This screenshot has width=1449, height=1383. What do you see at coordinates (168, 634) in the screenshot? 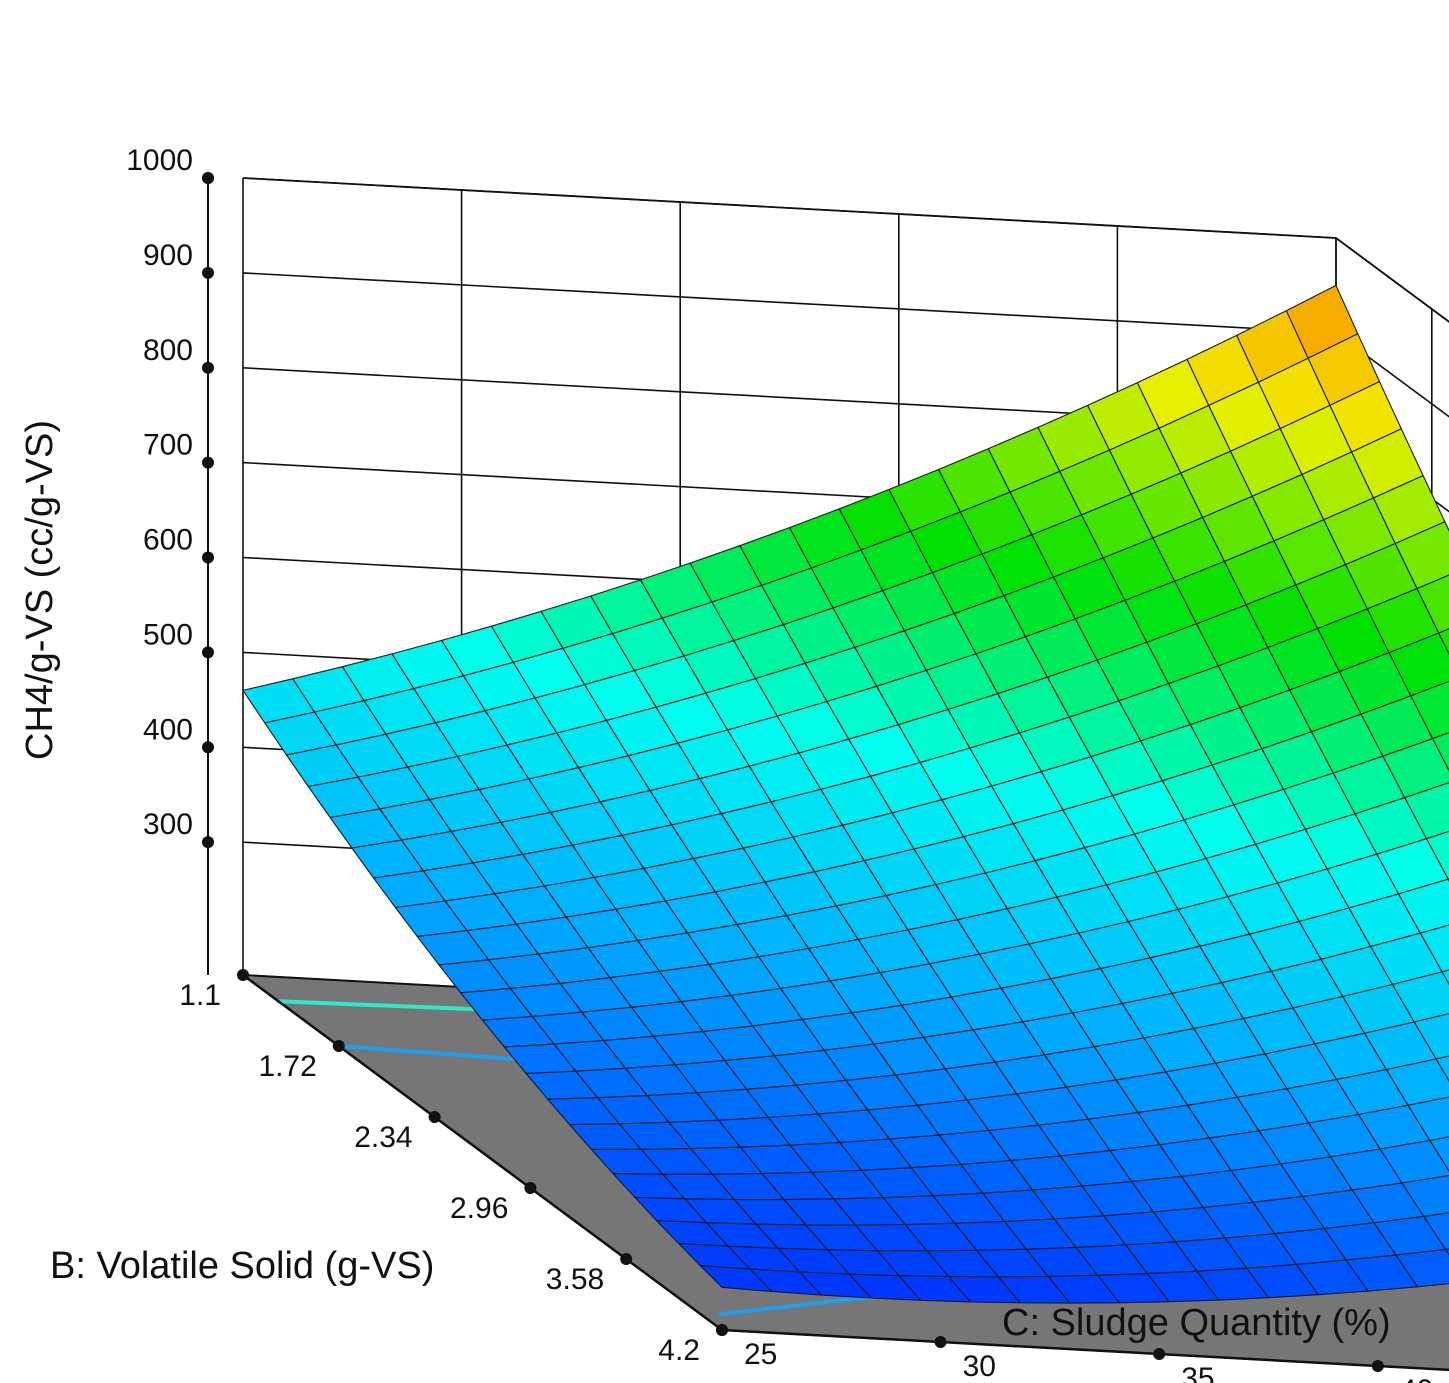
I see `z-tick-label: 500` at bounding box center [168, 634].